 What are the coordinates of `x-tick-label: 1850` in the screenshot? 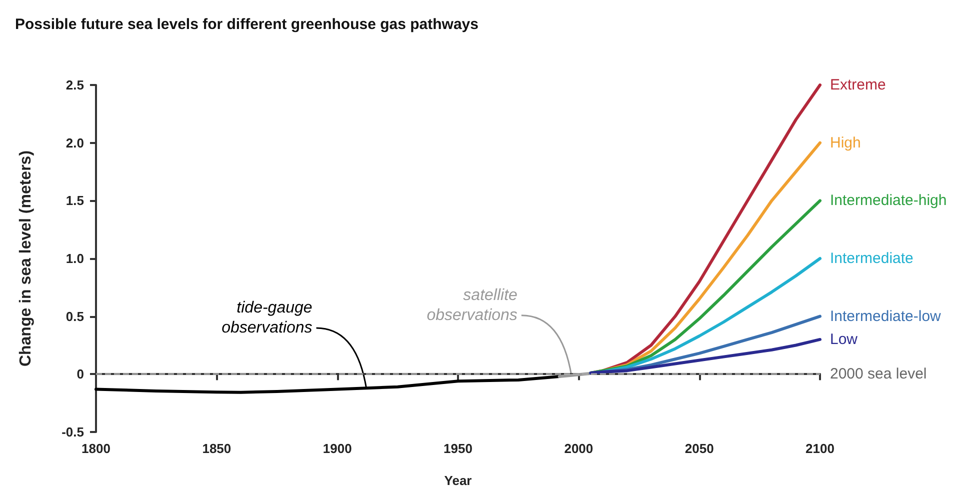 It's located at (217, 448).